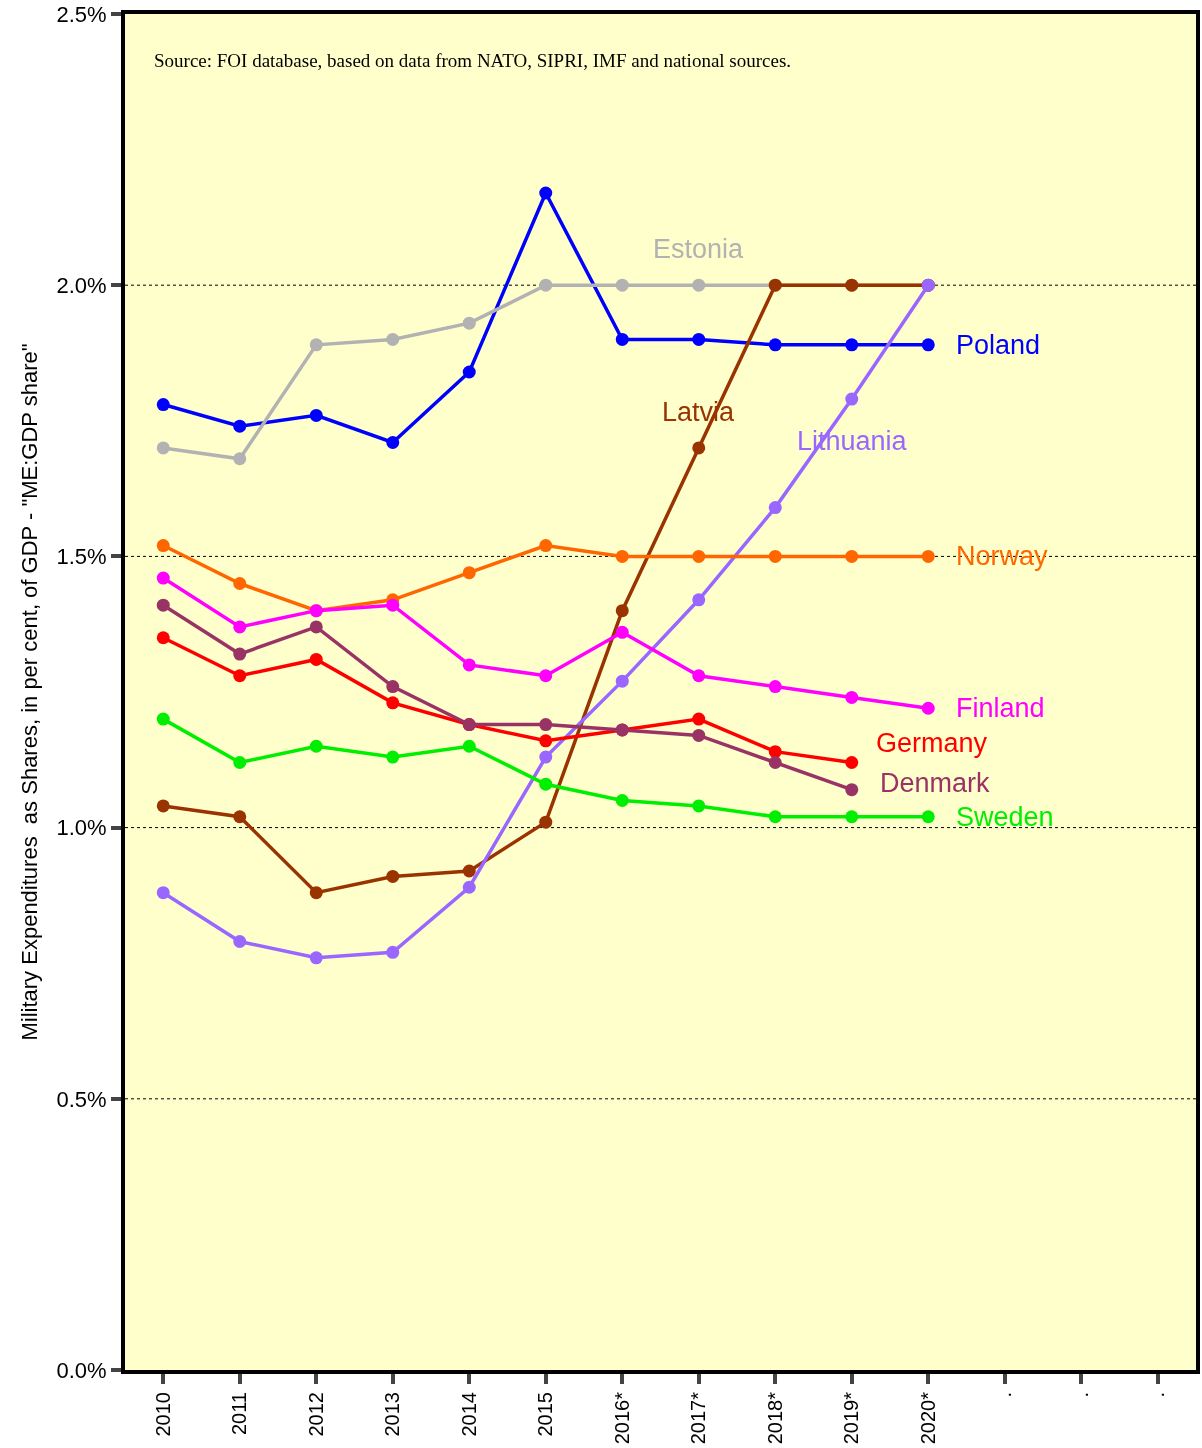 The image size is (1202, 1448). Describe the element at coordinates (81, 1099) in the screenshot. I see `y-tick-label: 0.5%` at that location.